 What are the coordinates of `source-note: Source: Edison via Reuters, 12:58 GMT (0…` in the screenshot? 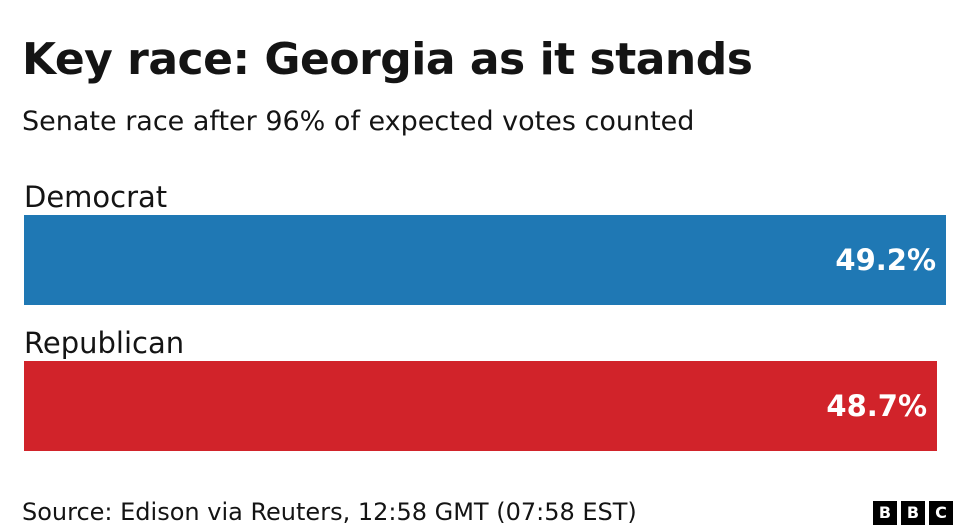 It's located at (329, 512).